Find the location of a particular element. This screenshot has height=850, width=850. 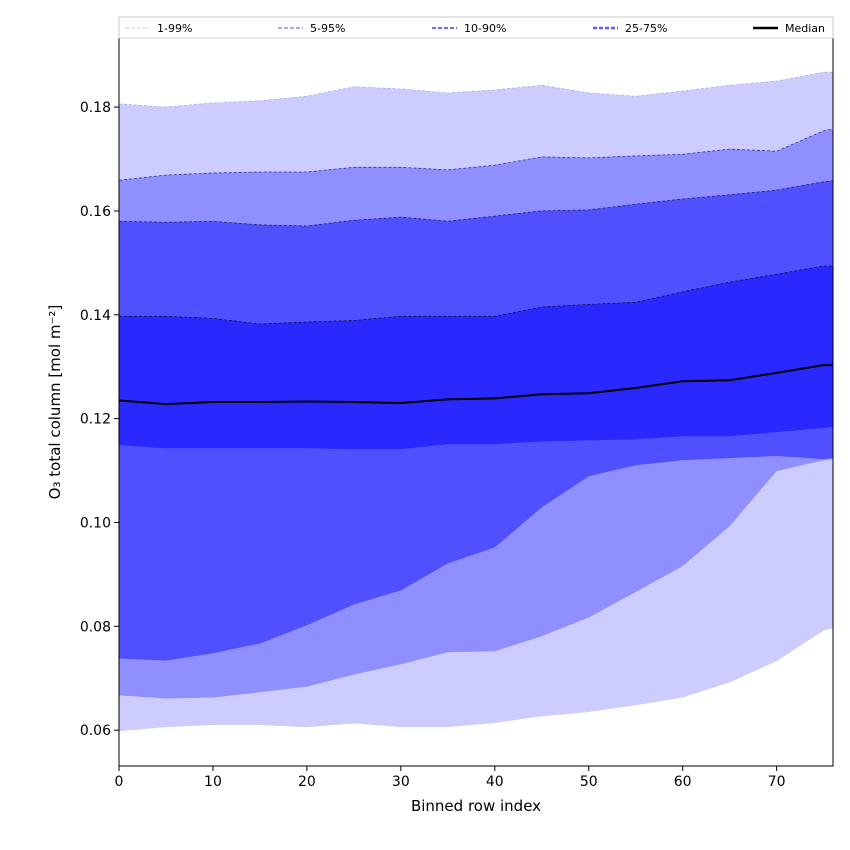

y-tick-label: 0.14 is located at coordinates (95, 316).